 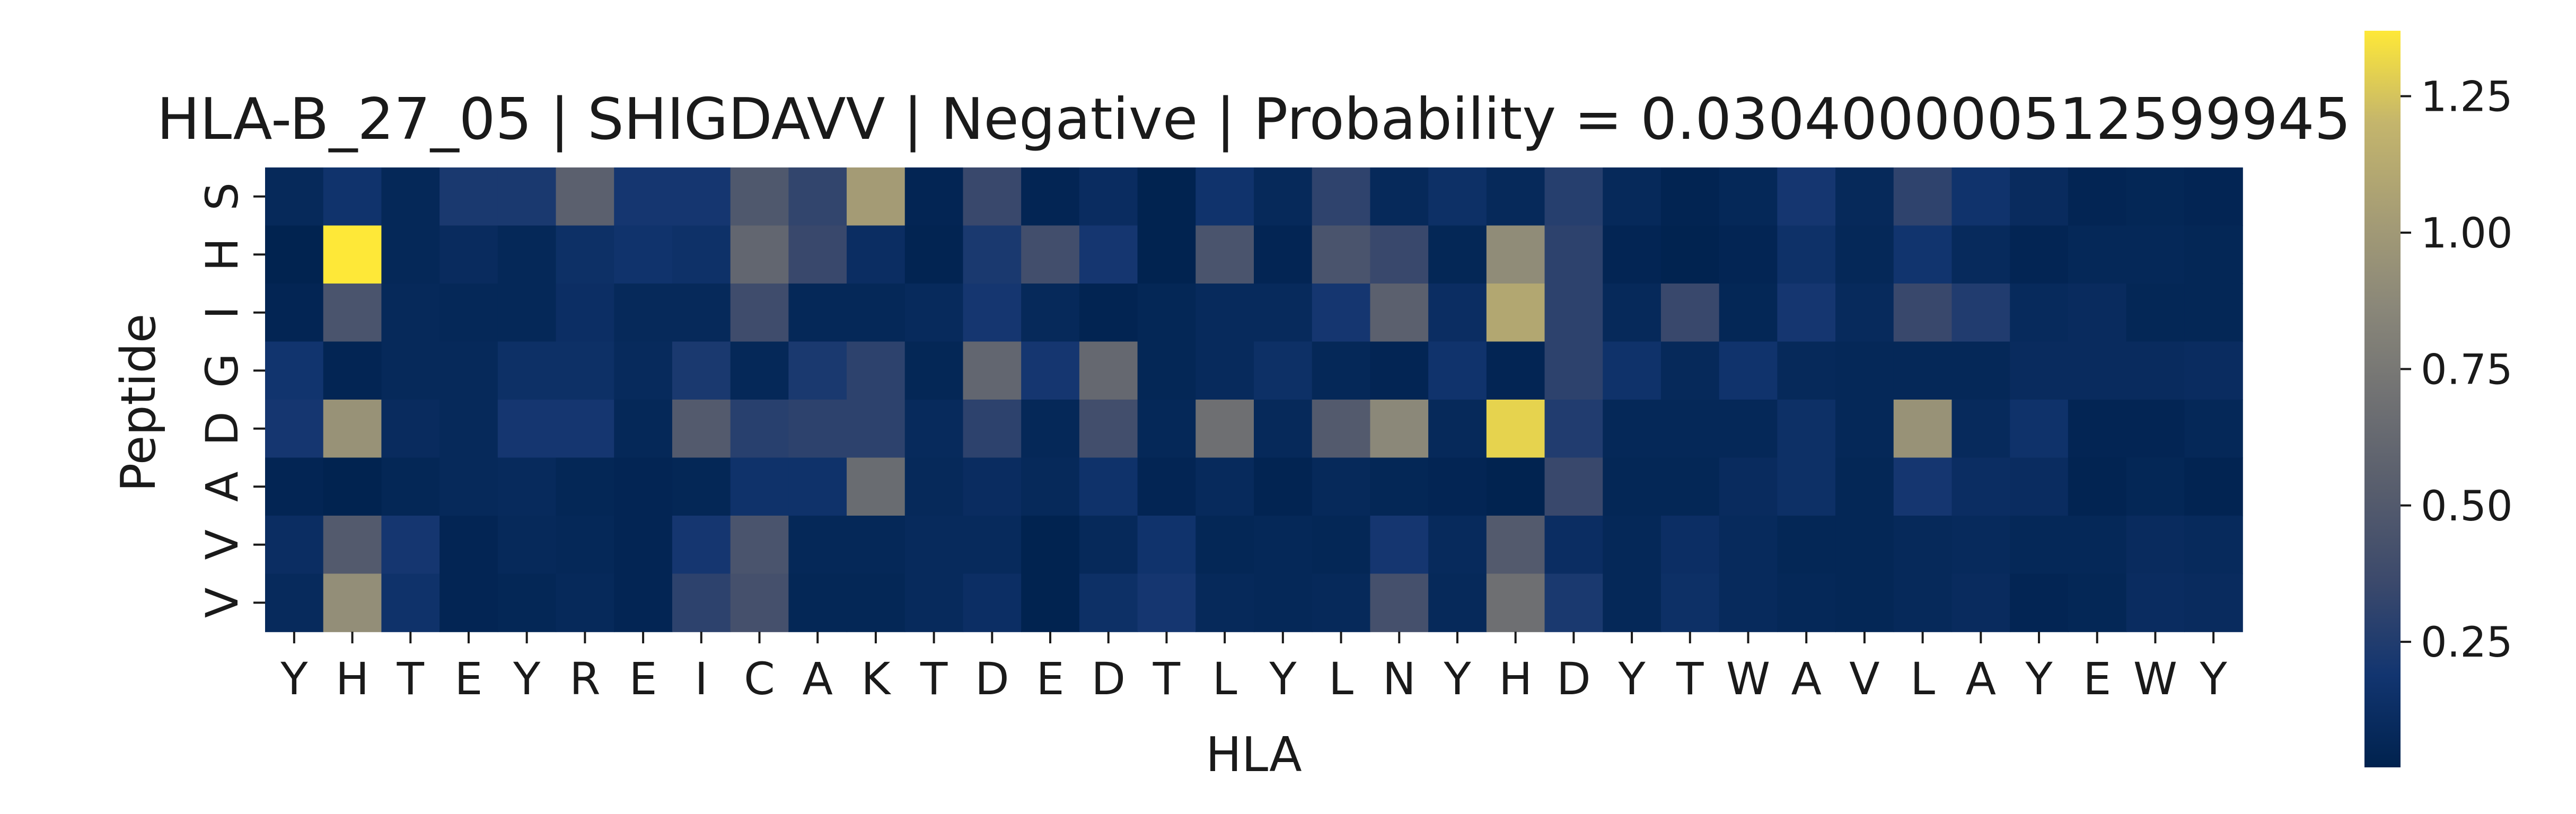 What do you see at coordinates (759, 679) in the screenshot?
I see `x-tick-label: C` at bounding box center [759, 679].